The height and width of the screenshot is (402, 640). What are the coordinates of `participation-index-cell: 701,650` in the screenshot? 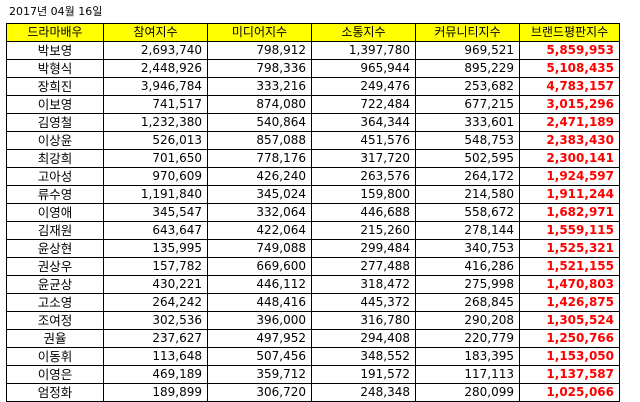 It's located at (155, 158).